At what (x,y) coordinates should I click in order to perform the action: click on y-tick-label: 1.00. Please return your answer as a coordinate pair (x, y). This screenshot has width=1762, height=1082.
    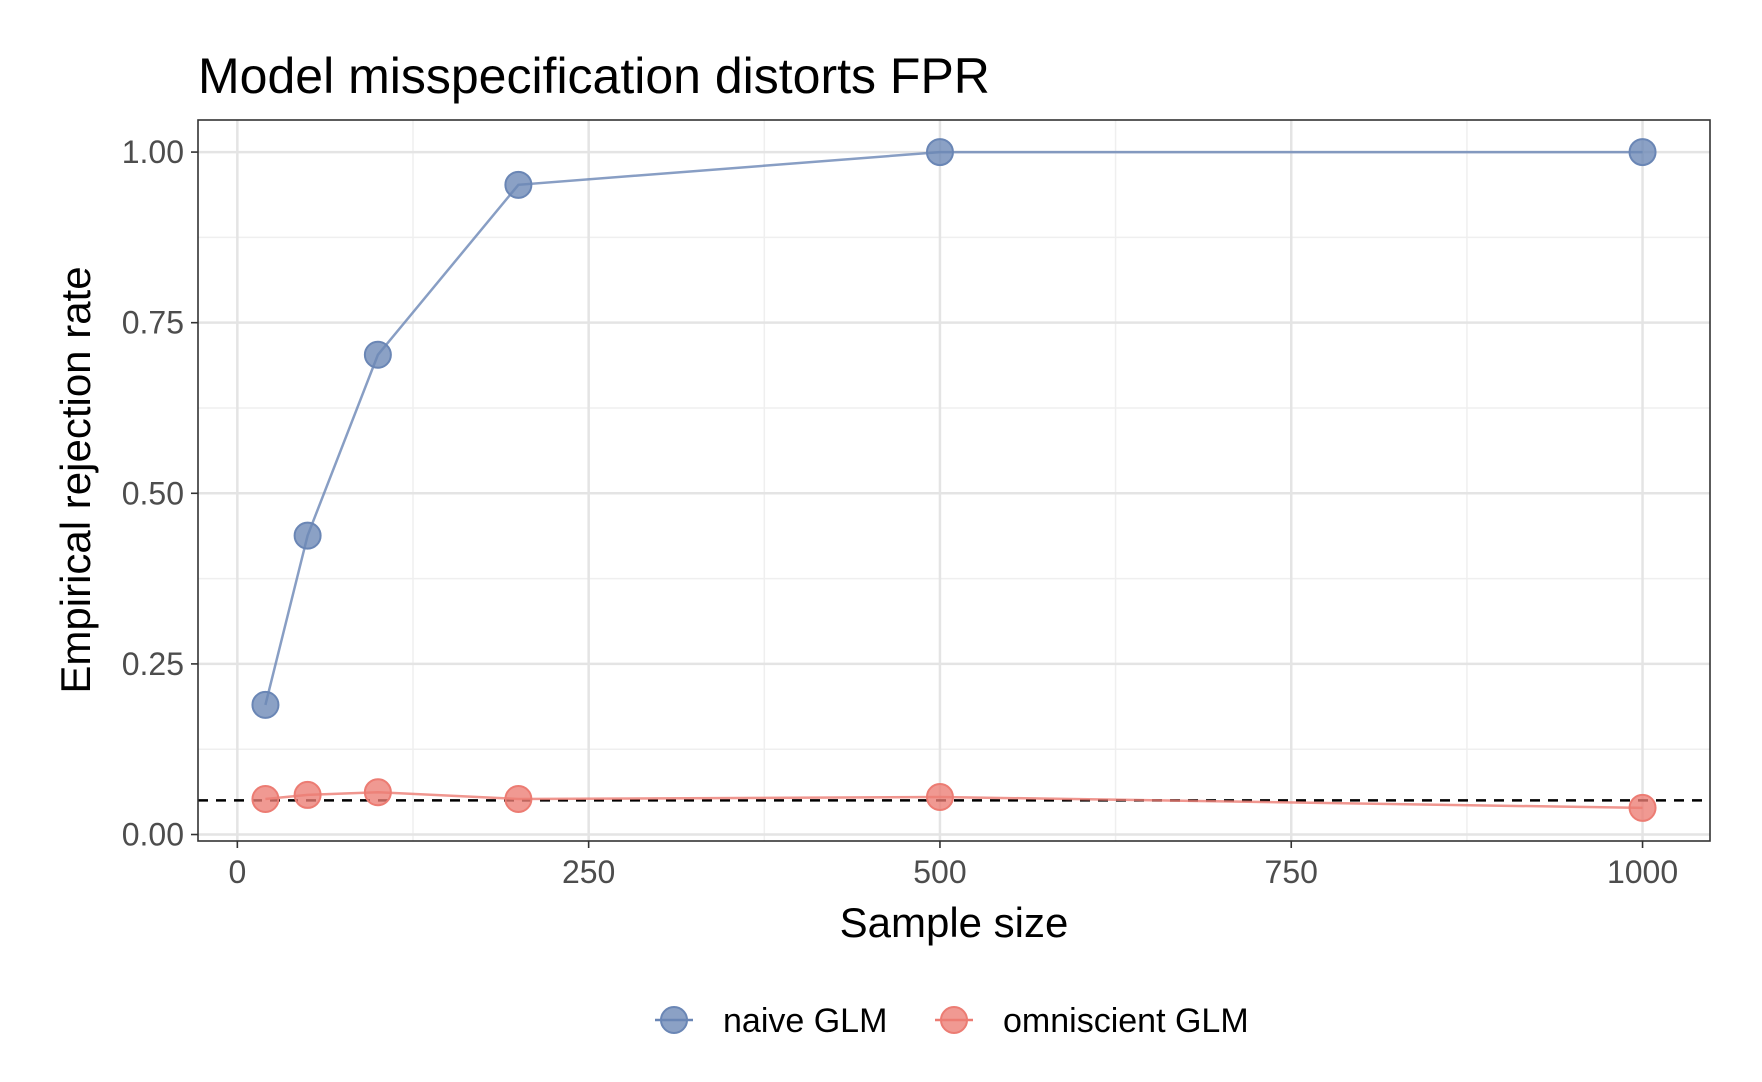
    Looking at the image, I should click on (153, 152).